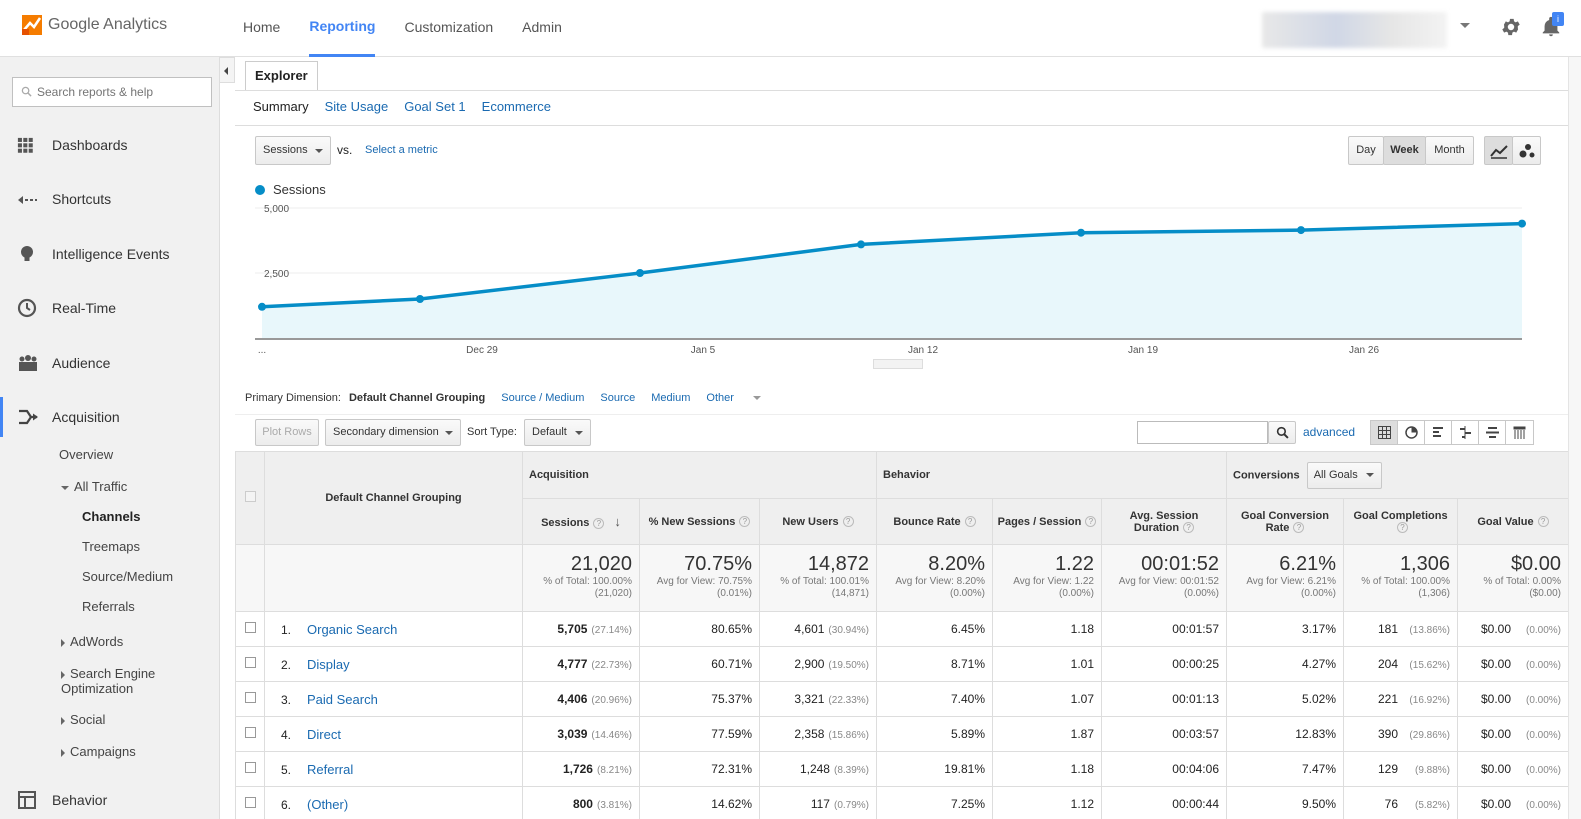 Image resolution: width=1581 pixels, height=819 pixels. I want to click on column-header-new-users: New Users?, so click(818, 521).